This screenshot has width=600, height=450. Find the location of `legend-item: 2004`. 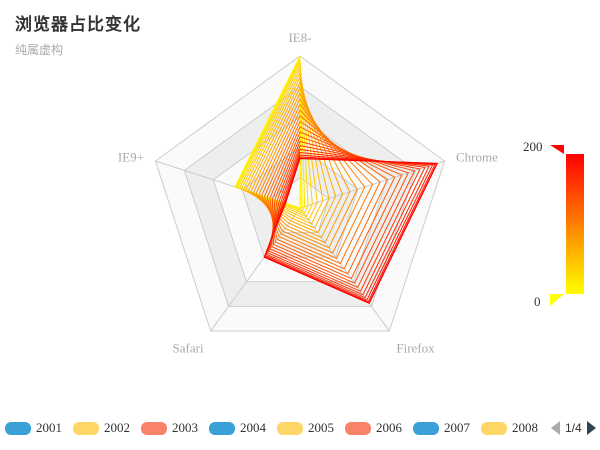

legend-item: 2004 is located at coordinates (237, 428).